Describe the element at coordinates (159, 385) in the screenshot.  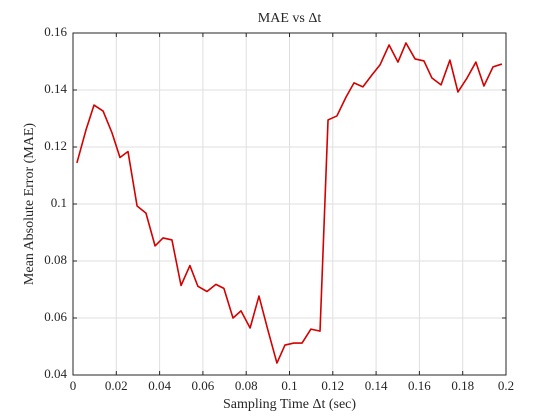
I see `x-tick-label: 0.04` at that location.